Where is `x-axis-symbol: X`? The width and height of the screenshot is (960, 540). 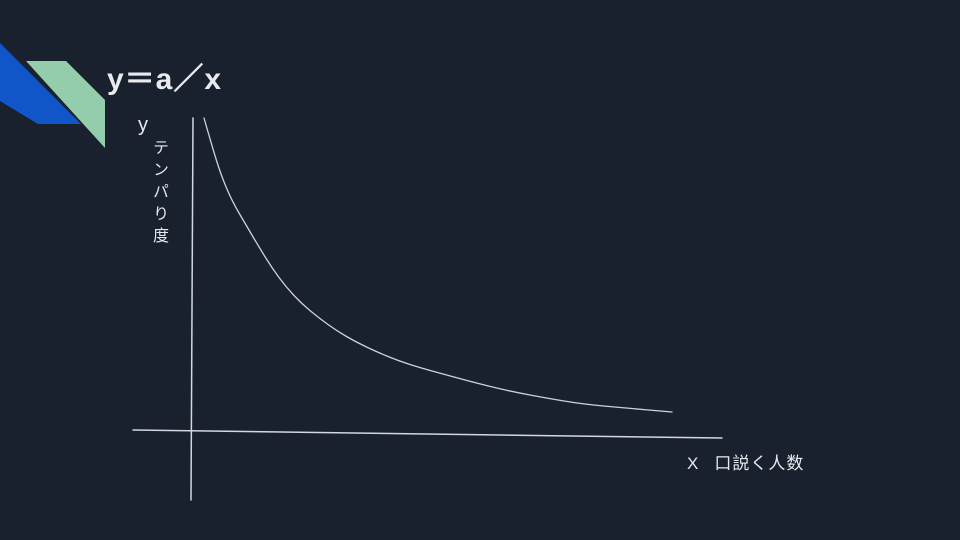 x-axis-symbol: X is located at coordinates (693, 463).